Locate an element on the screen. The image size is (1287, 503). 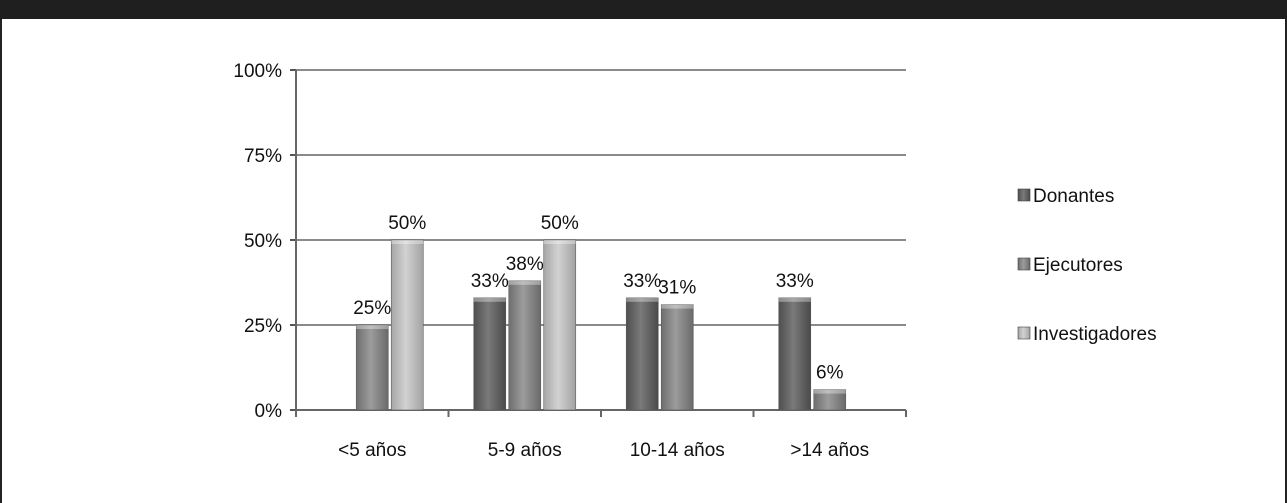
y-tick-labels: 0% 25% 50% 75% 100% is located at coordinates (257, 241).